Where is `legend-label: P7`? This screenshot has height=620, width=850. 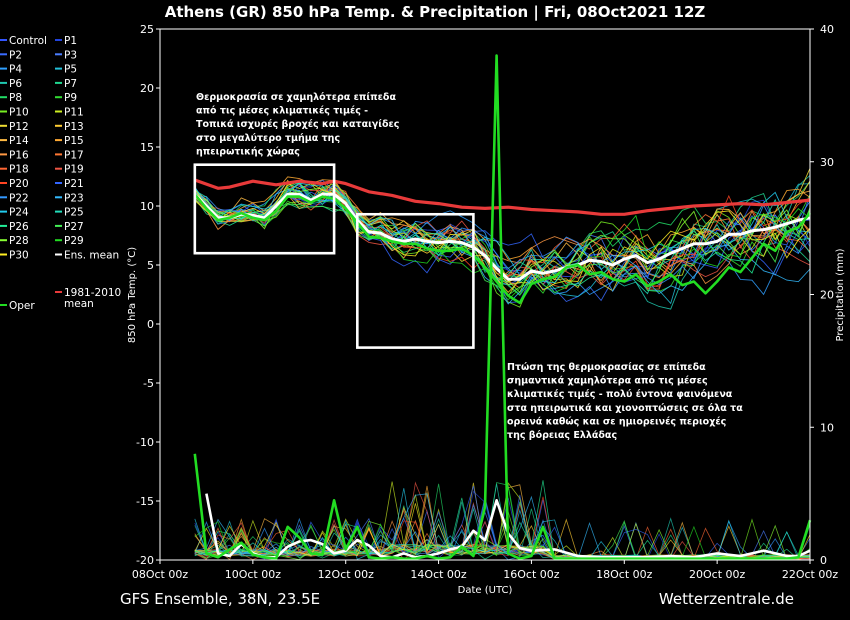 legend-label: P7 is located at coordinates (70, 84).